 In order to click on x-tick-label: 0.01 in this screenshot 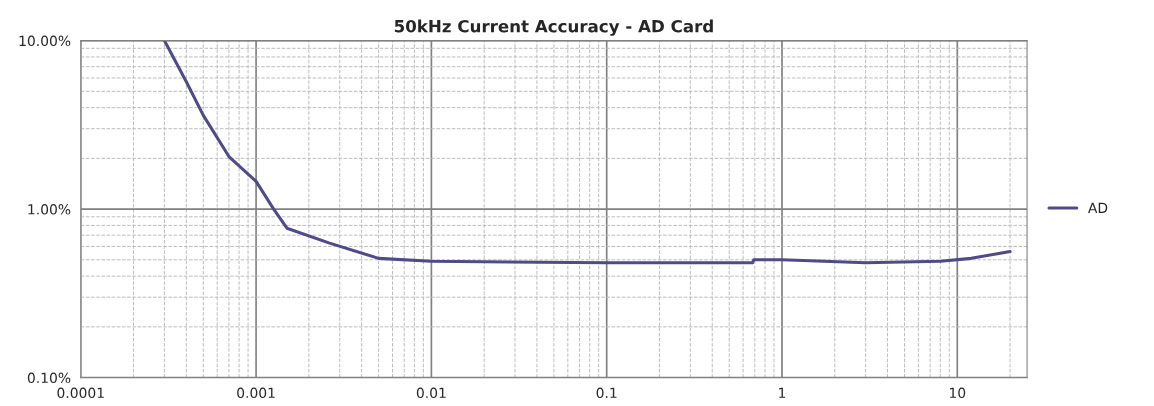, I will do `click(431, 393)`.